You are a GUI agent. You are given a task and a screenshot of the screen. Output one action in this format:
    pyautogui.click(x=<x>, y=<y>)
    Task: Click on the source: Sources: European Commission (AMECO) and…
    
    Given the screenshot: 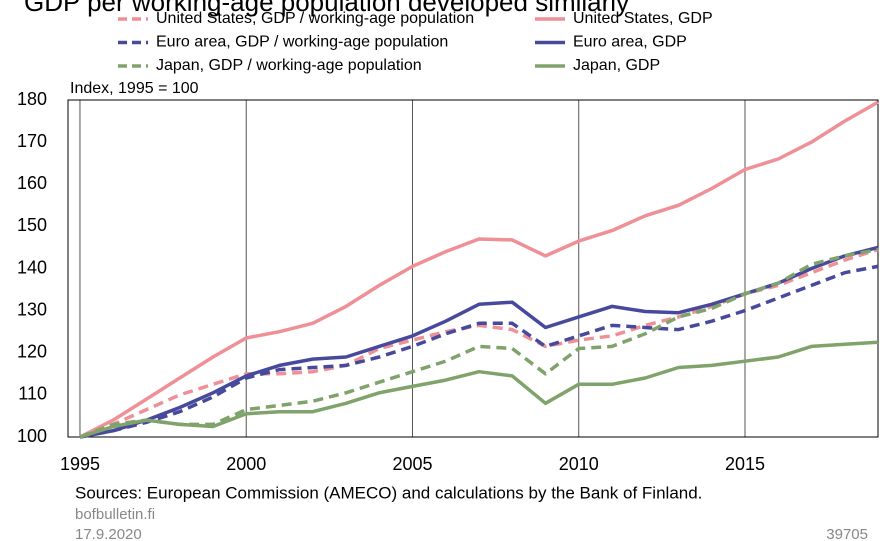 What is the action you would take?
    pyautogui.click(x=388, y=492)
    